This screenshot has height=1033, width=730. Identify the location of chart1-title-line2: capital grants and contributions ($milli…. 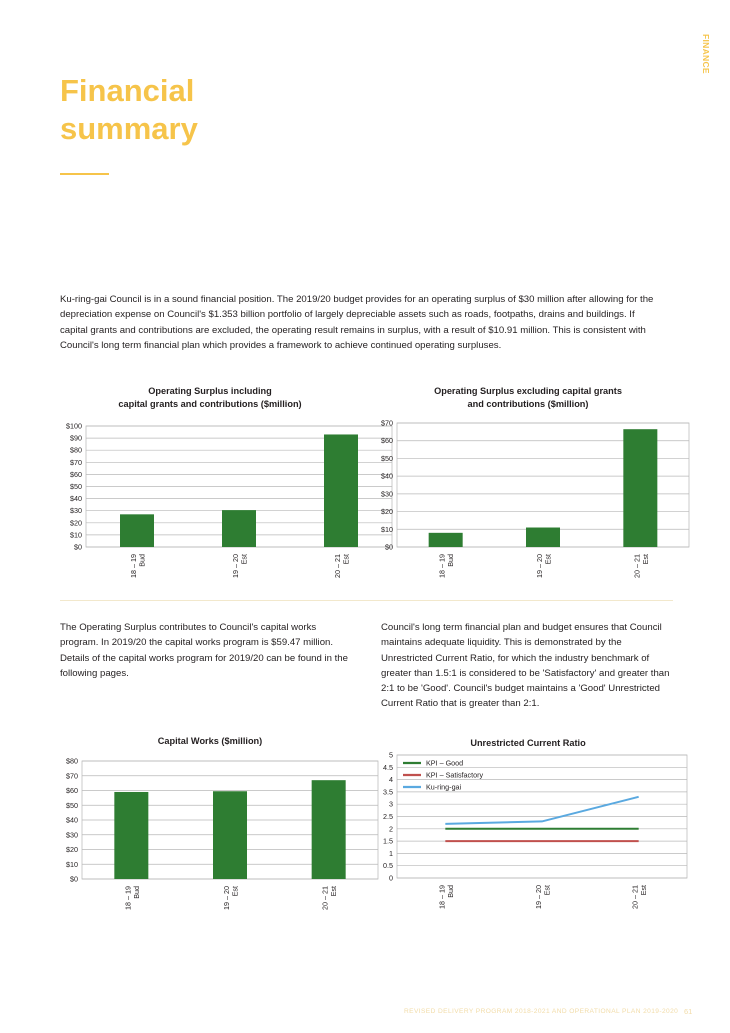
(210, 404).